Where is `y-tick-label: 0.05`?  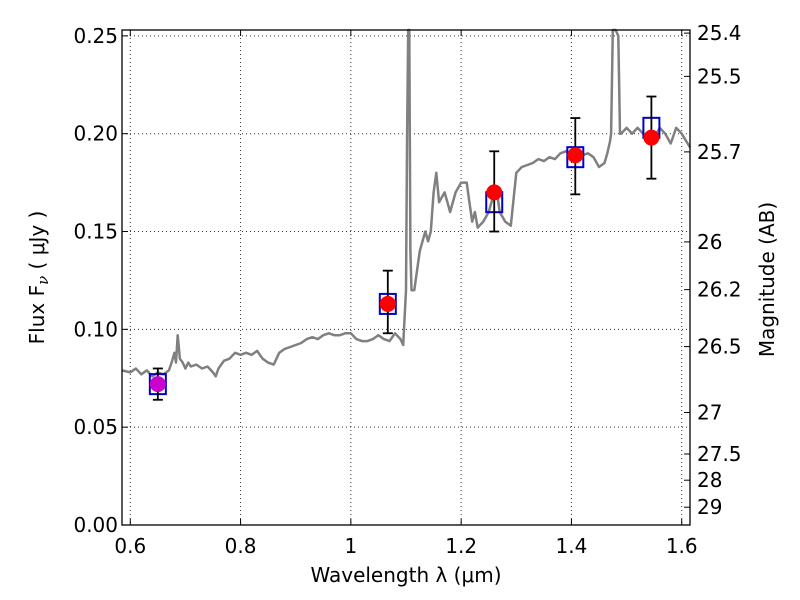
y-tick-label: 0.05 is located at coordinates (95, 427).